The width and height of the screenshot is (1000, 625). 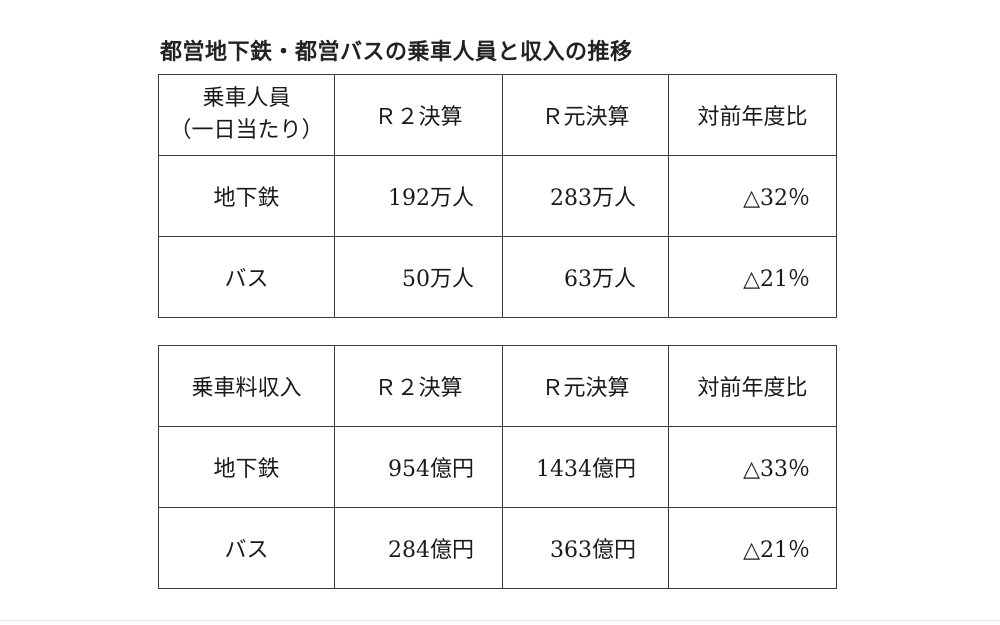 I want to click on table-row: バス 50万人 63万人 △21％, so click(x=497, y=277).